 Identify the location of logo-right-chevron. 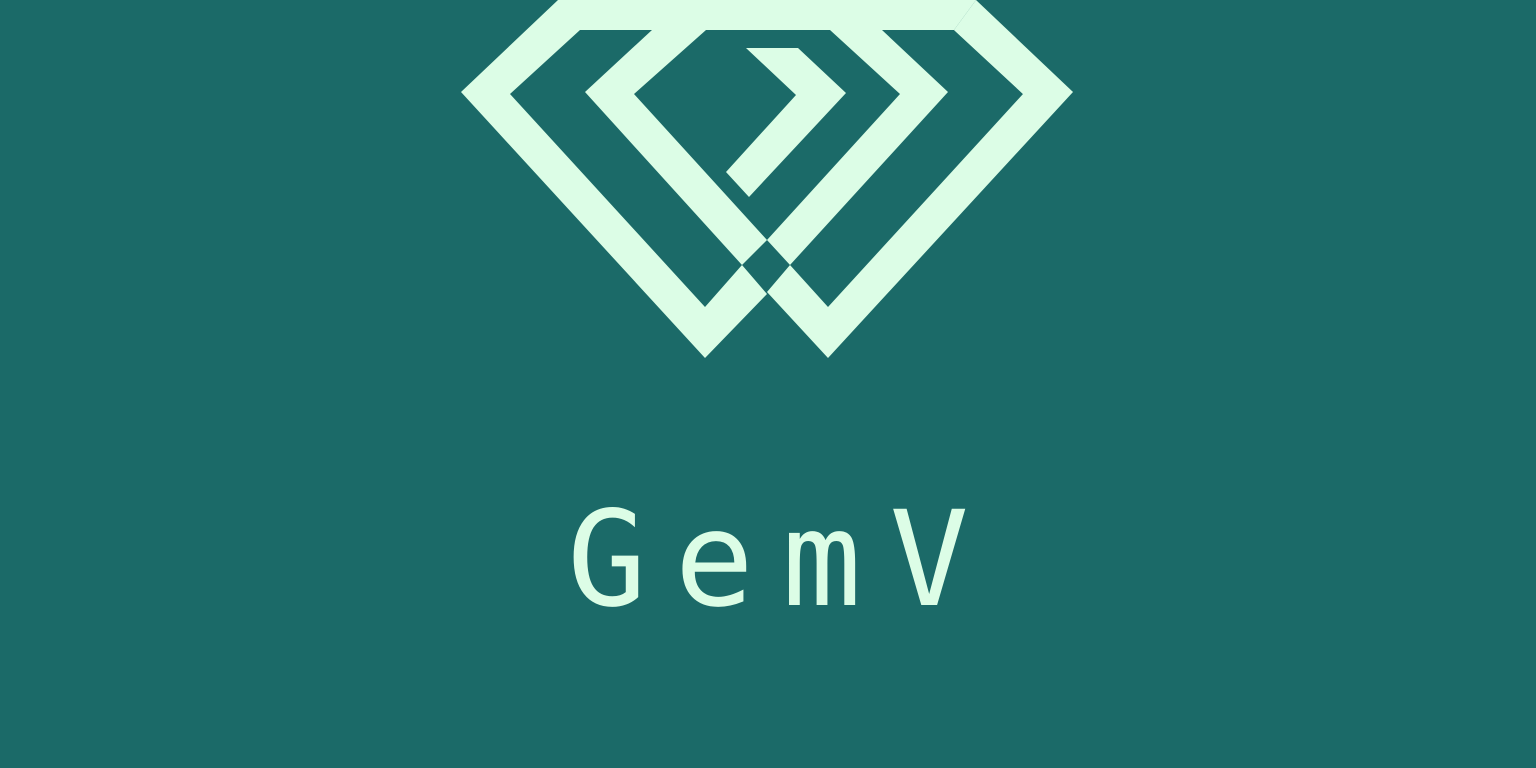
(857, 147).